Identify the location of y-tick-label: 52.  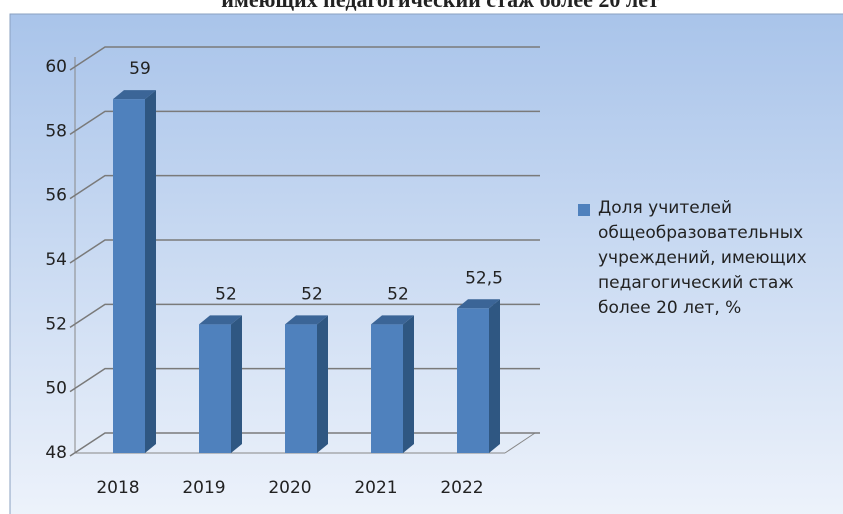
(56, 324).